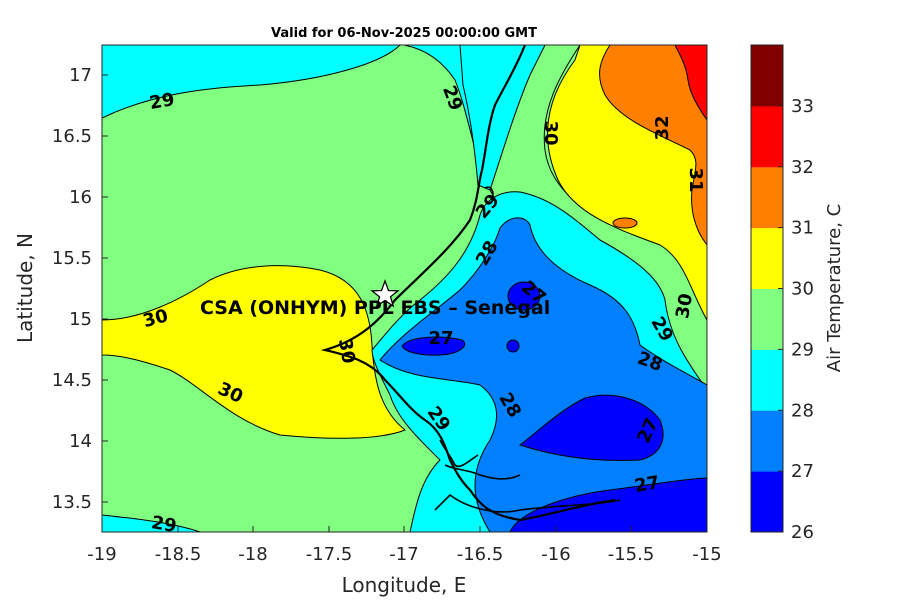 The height and width of the screenshot is (604, 900). What do you see at coordinates (527, 476) in the screenshot?
I see `gambia-border` at bounding box center [527, 476].